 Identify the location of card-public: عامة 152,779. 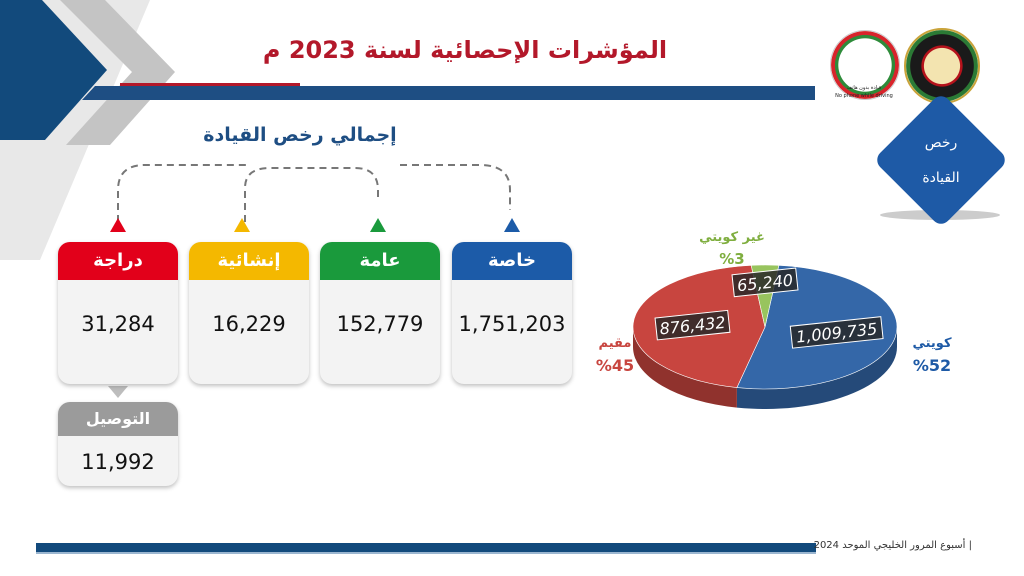
(380, 313).